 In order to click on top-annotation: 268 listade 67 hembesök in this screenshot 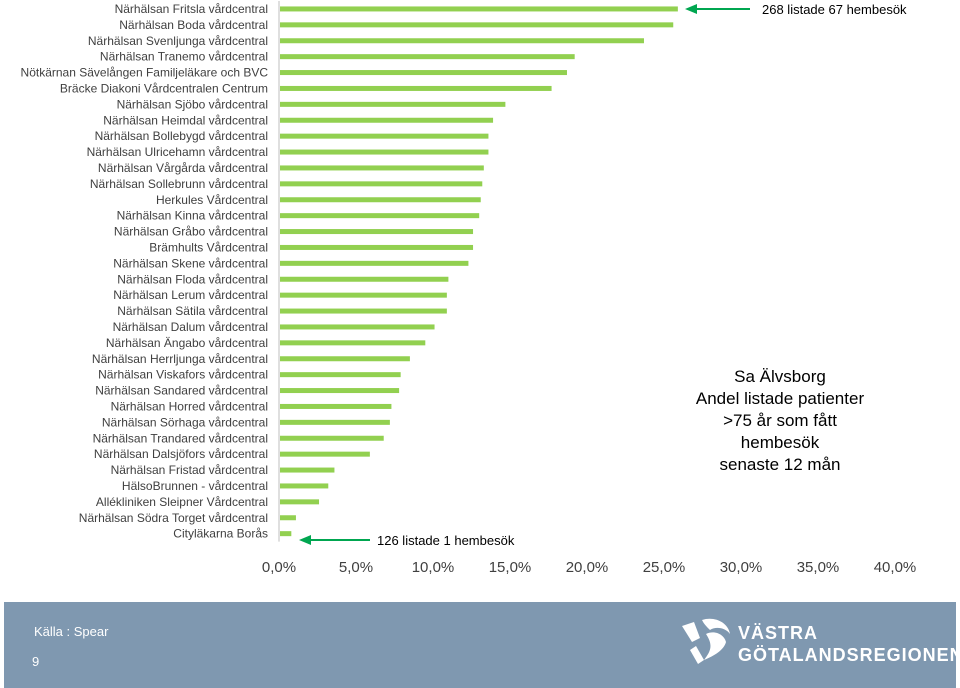, I will do `click(796, 9)`.